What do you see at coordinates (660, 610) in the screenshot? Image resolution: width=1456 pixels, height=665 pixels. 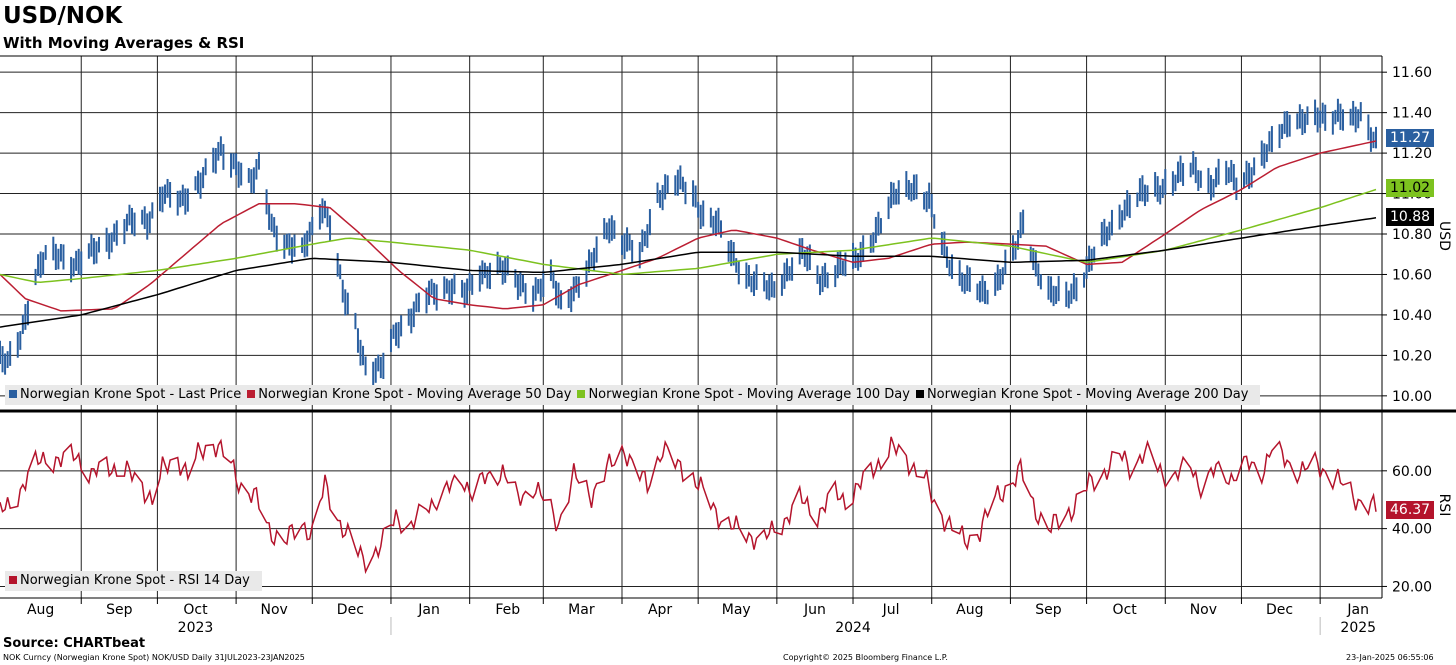 I see `x-tick-label: Apr` at bounding box center [660, 610].